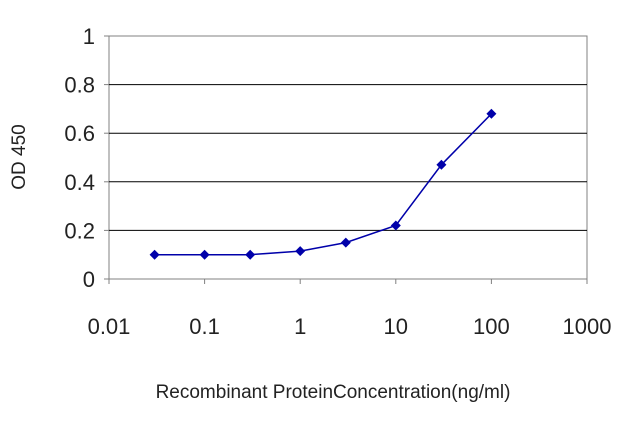 The height and width of the screenshot is (427, 640). What do you see at coordinates (333, 392) in the screenshot?
I see `x-axis-title: Recombinant ProteinConcentration(ng/ml)` at bounding box center [333, 392].